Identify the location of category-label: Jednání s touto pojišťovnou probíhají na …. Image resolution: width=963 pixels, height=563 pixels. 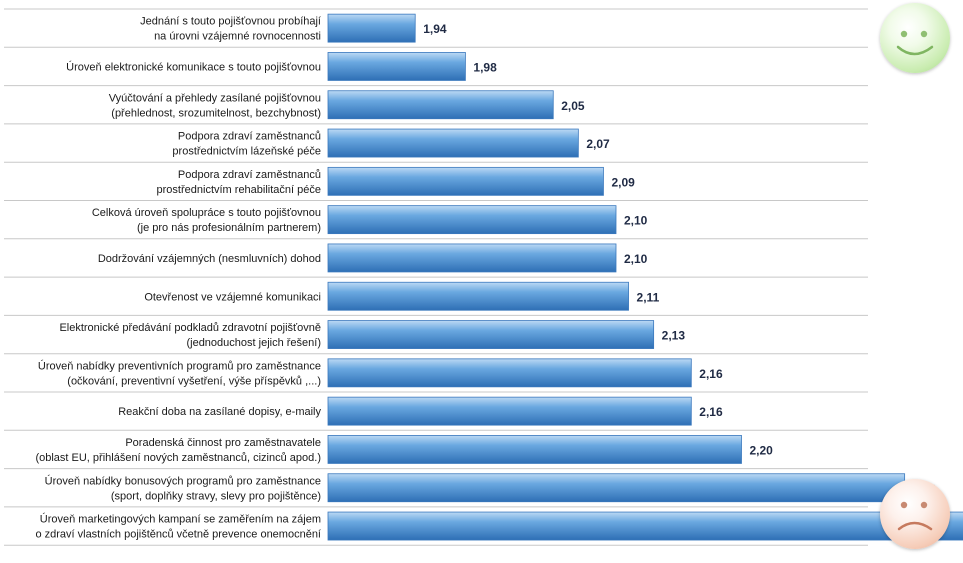
(230, 29).